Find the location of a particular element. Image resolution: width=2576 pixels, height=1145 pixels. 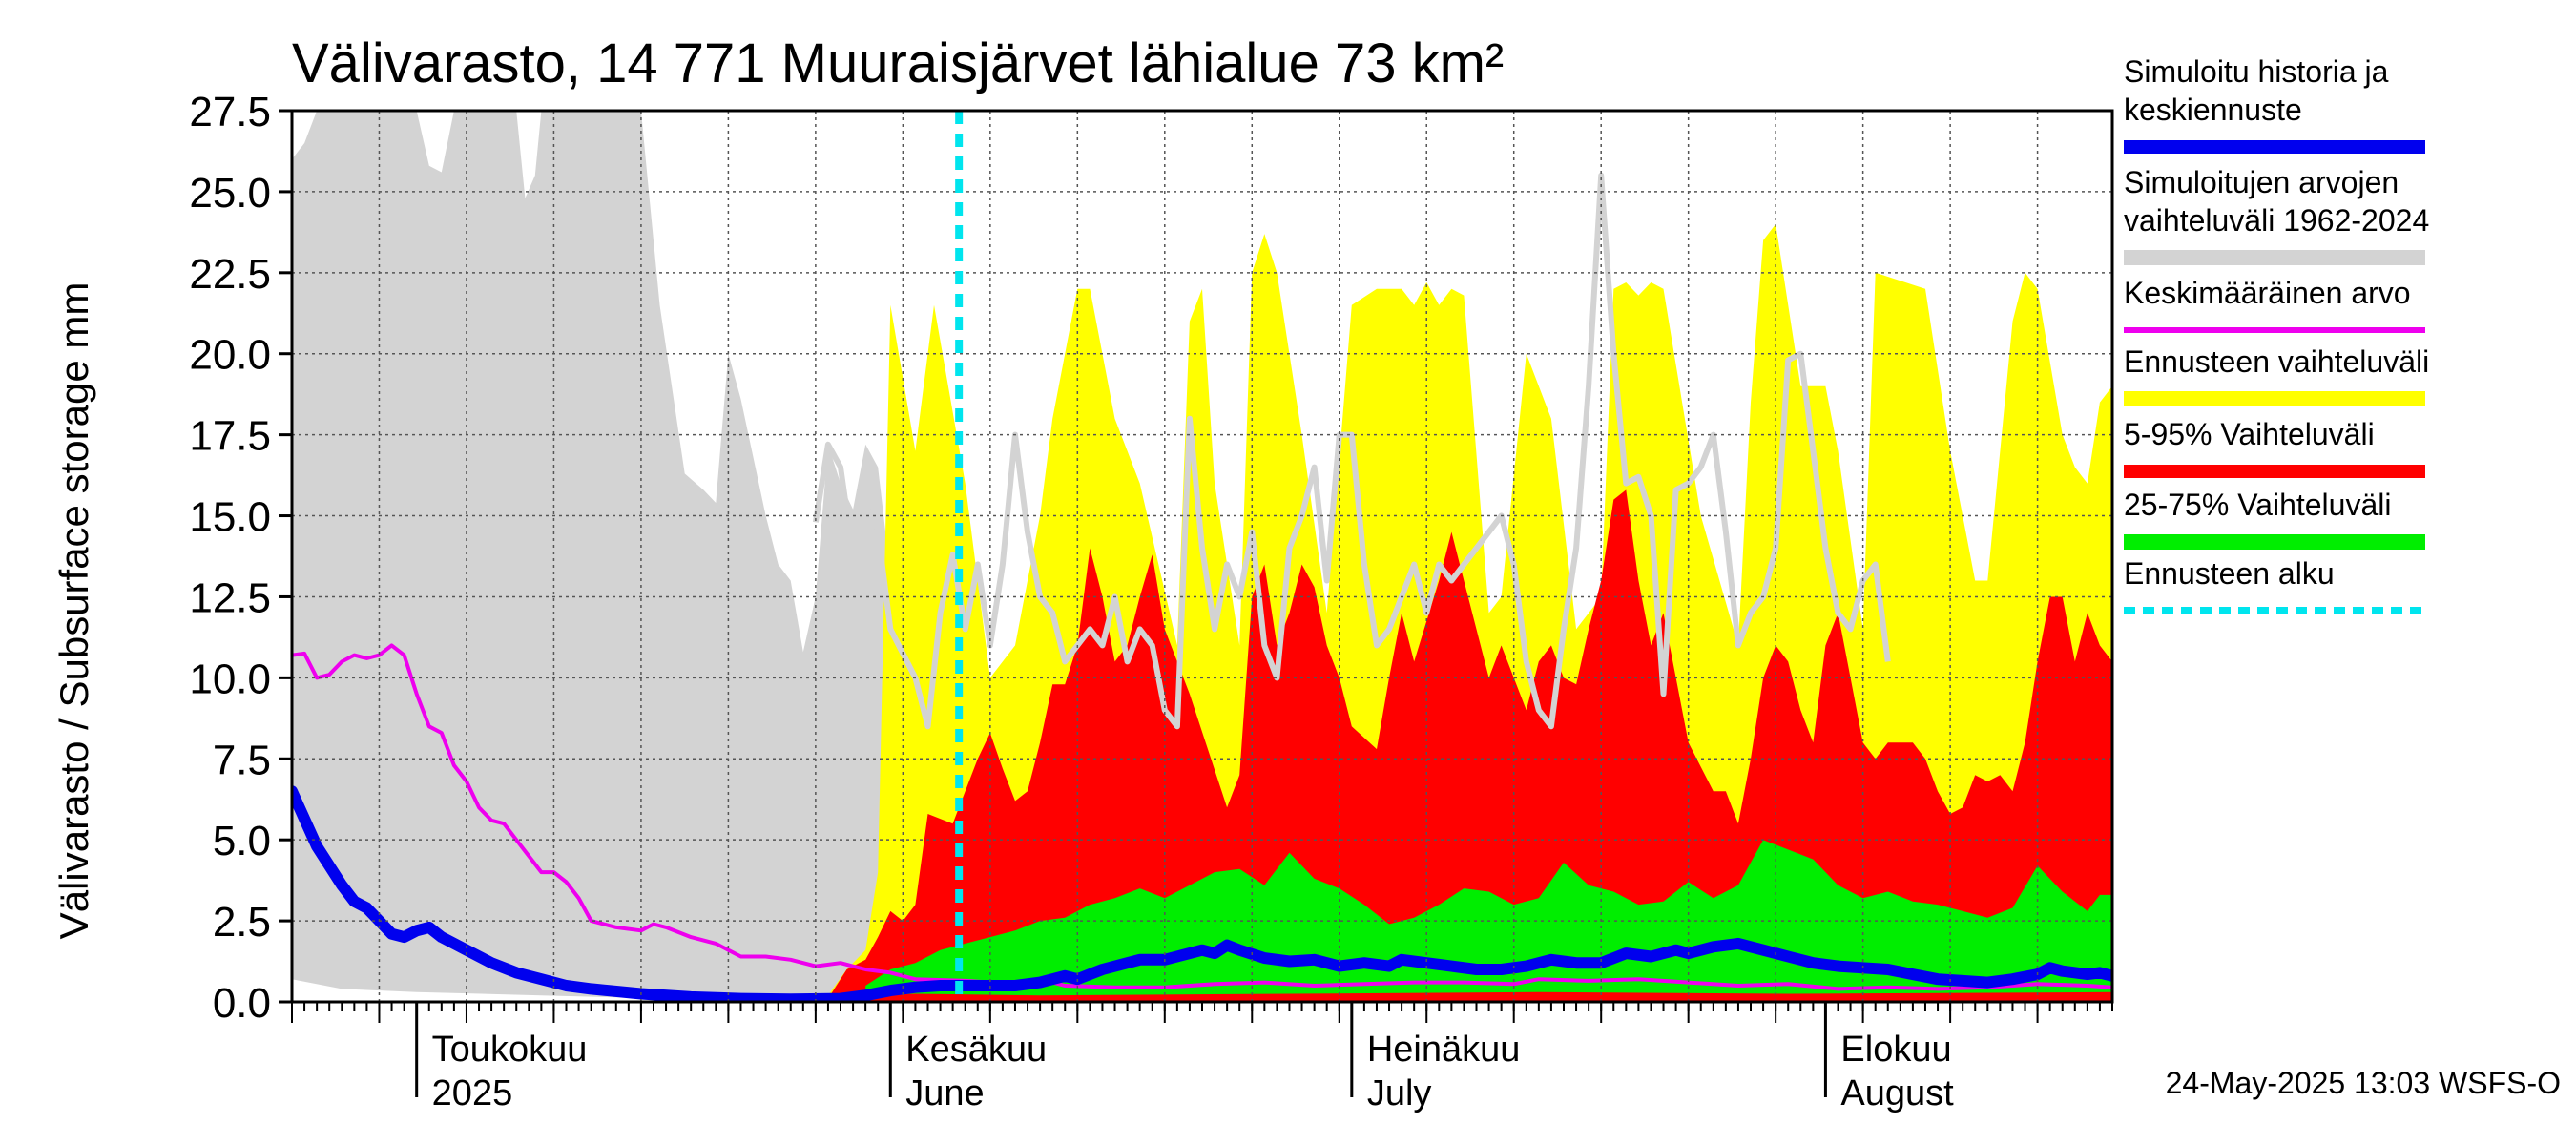

legend-item: 5-95% Vaihteluväli is located at coordinates (2274, 447).